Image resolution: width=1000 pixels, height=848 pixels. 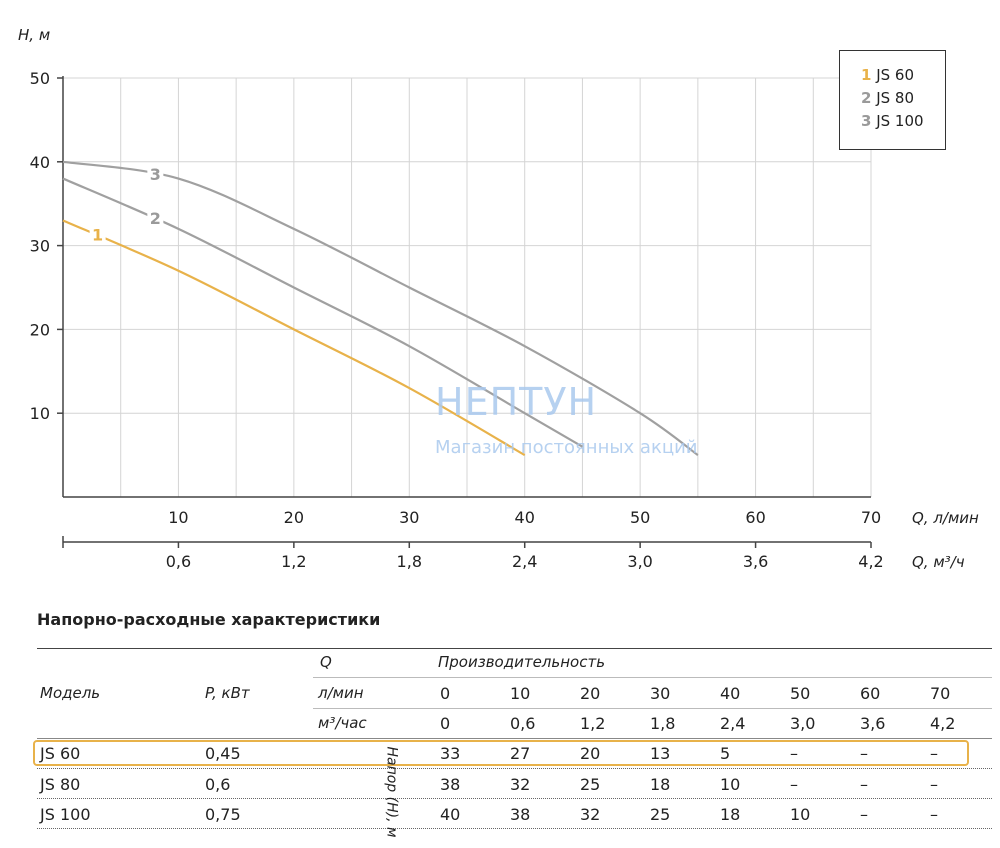 What do you see at coordinates (514, 648) in the screenshot?
I see `table-top-rule` at bounding box center [514, 648].